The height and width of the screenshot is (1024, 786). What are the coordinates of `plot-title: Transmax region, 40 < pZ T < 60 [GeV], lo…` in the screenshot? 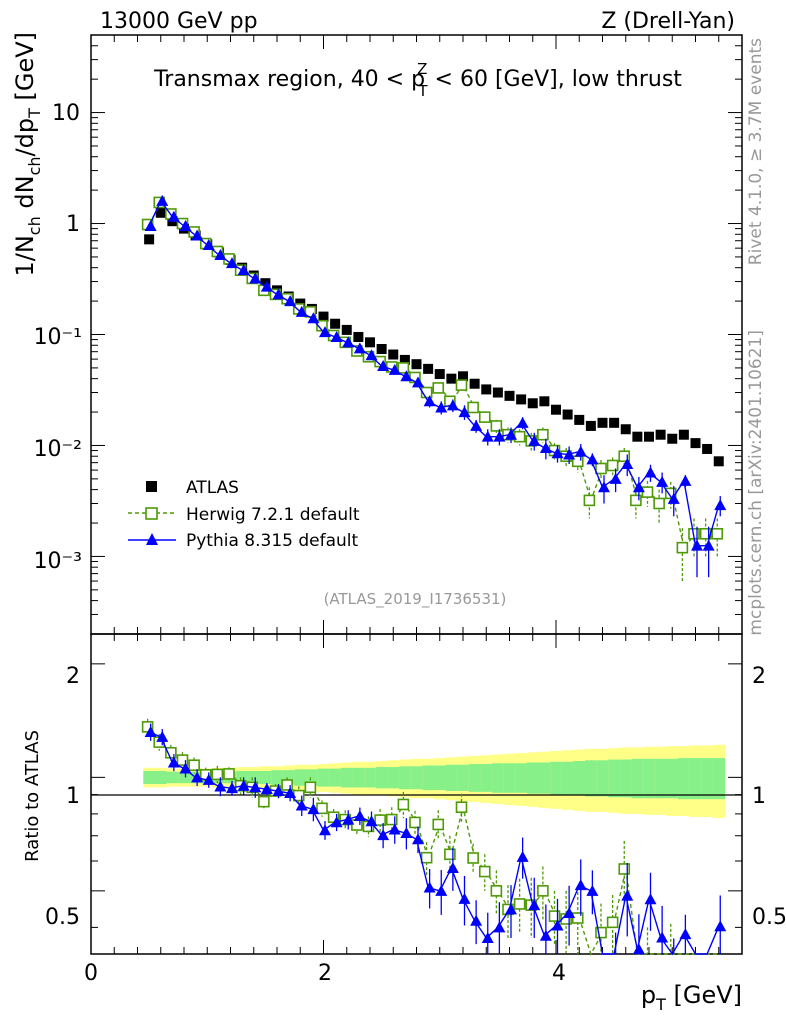 It's located at (417, 80).